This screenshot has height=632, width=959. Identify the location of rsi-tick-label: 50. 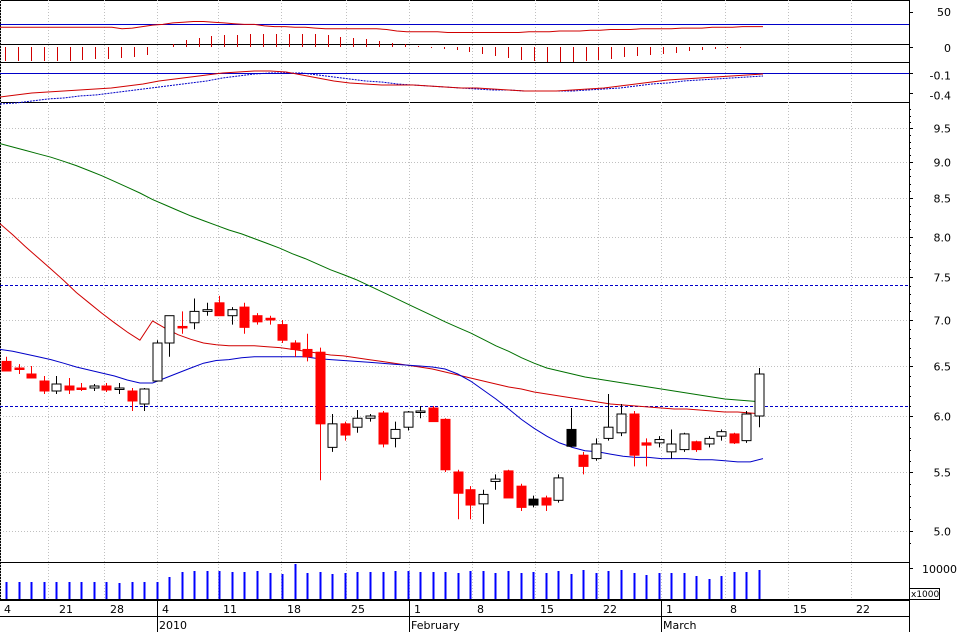
(944, 12).